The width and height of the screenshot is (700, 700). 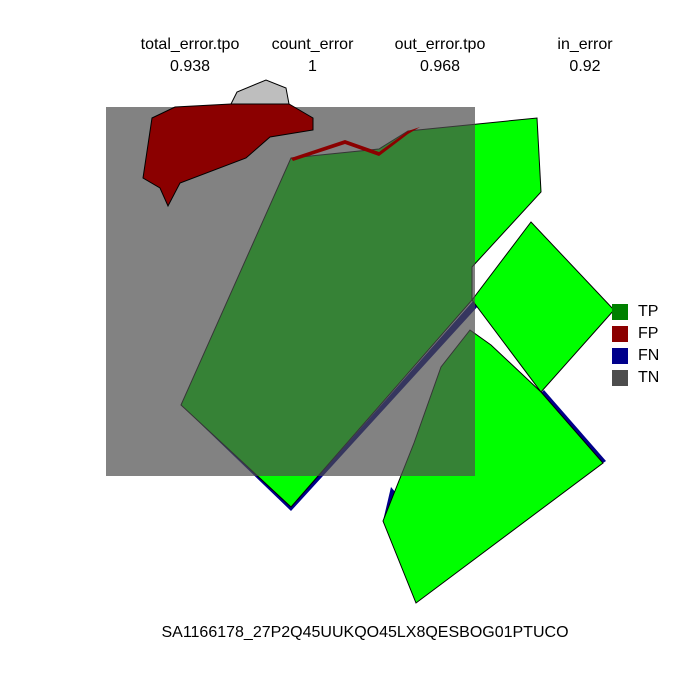 I want to click on metric-value: 0.968, so click(x=440, y=66).